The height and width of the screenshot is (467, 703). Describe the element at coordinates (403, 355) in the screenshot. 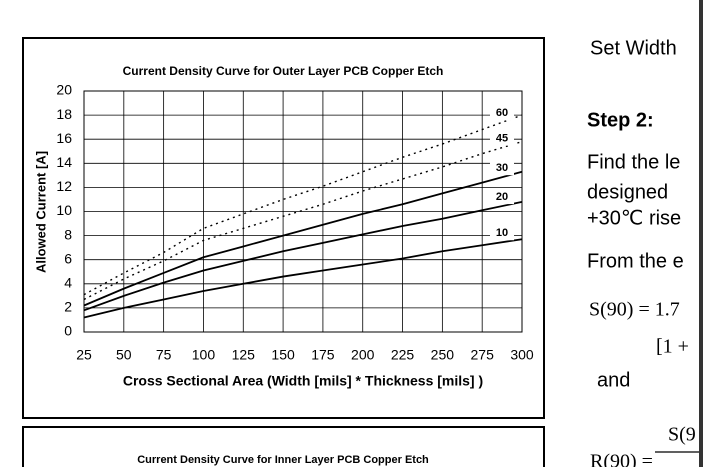

I see `x-tick-label: 225` at that location.